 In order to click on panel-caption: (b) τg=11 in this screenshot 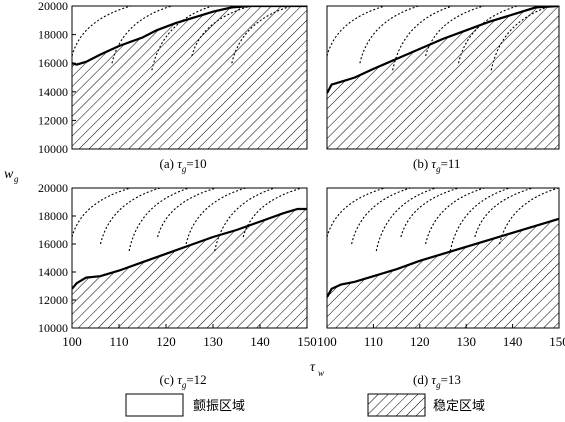, I will do `click(436, 165)`.